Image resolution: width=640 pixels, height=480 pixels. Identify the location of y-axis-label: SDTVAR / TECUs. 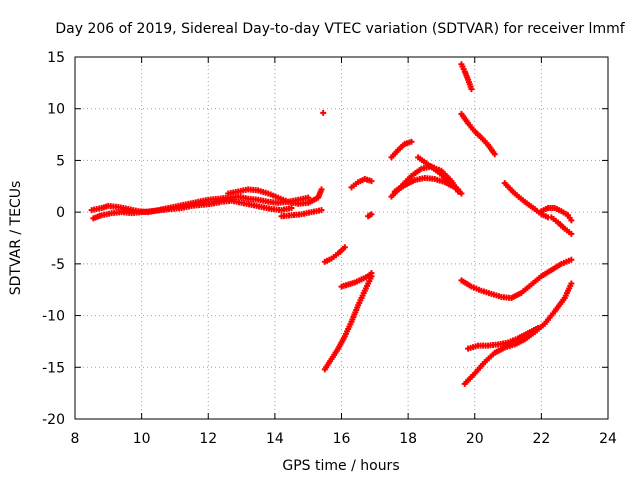
(16, 238).